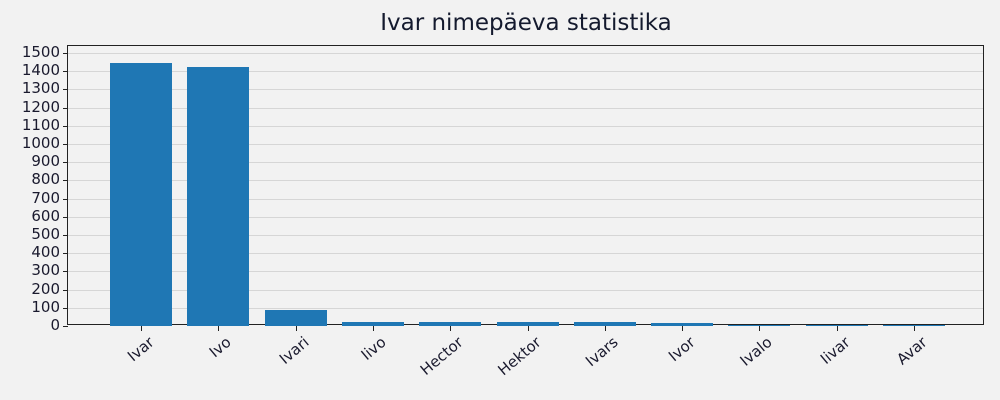  I want to click on bar-ivo, so click(218, 196).